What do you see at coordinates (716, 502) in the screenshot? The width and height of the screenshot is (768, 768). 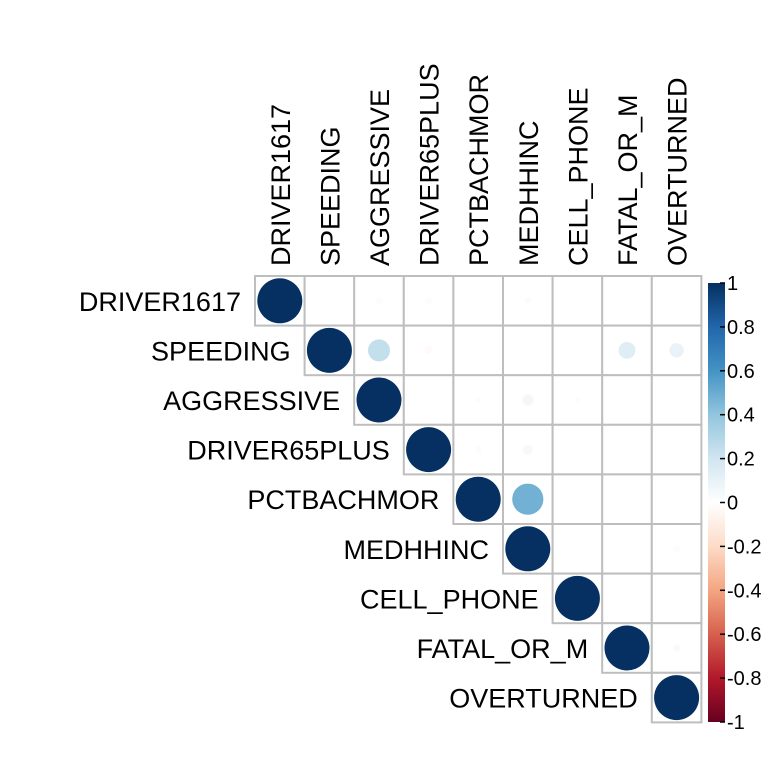 I see `colorbar-gradient` at bounding box center [716, 502].